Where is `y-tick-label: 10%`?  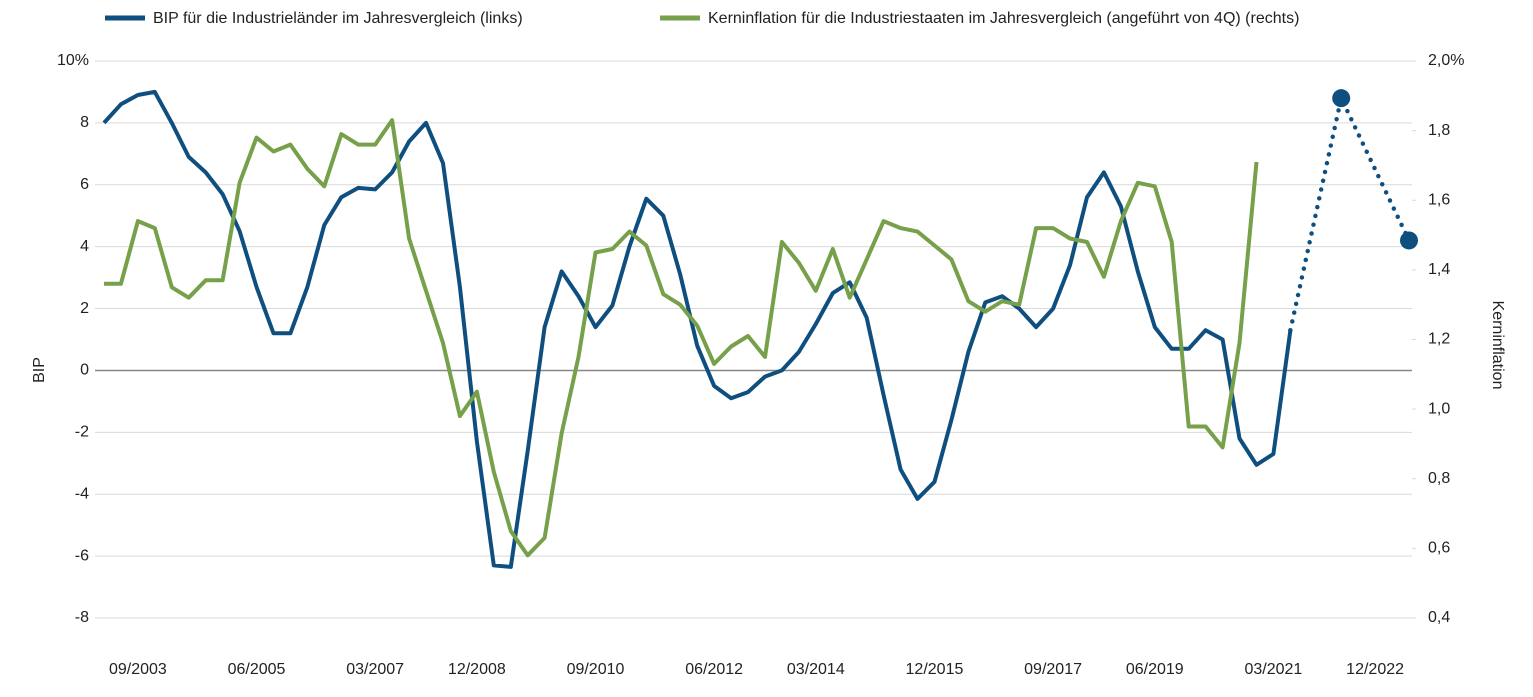
y-tick-label: 10% is located at coordinates (73, 60).